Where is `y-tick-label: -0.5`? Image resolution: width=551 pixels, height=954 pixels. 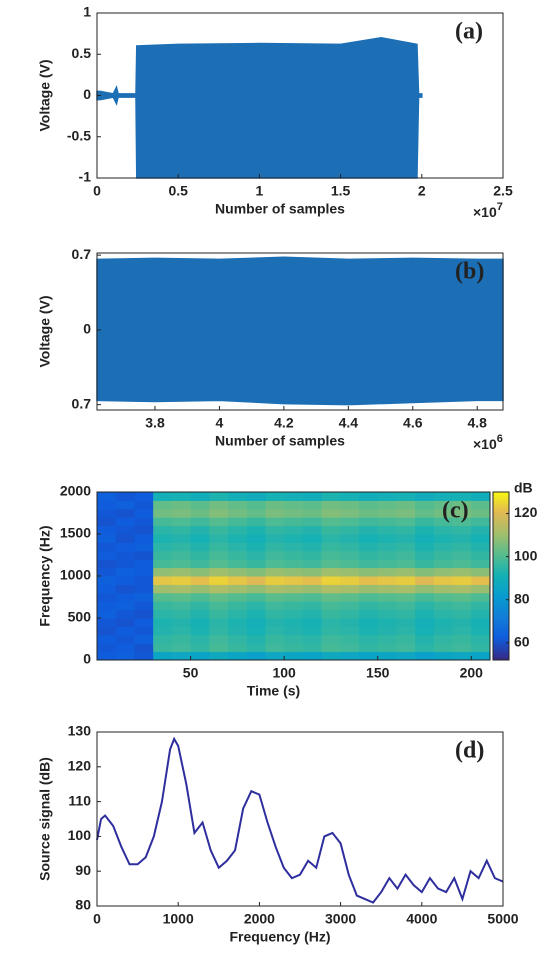
y-tick-label: -0.5 is located at coordinates (79, 135).